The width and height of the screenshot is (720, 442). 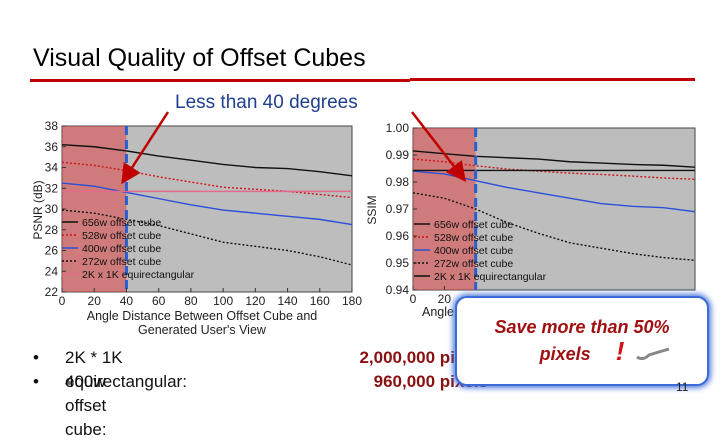 I want to click on y-tick-label: 0.97, so click(x=398, y=209).